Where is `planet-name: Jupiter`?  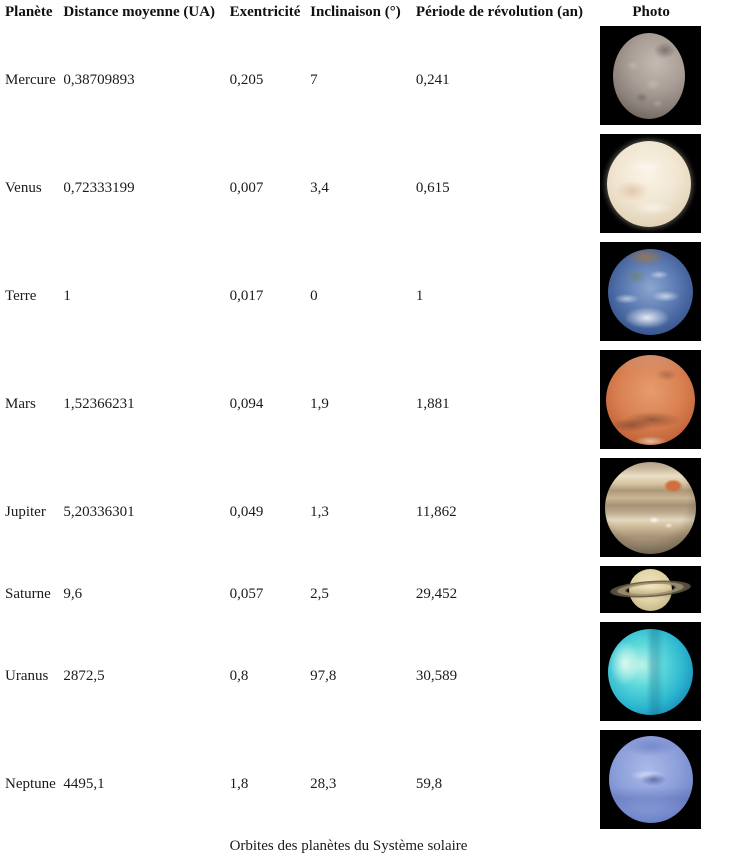 planet-name: Jupiter is located at coordinates (25, 511).